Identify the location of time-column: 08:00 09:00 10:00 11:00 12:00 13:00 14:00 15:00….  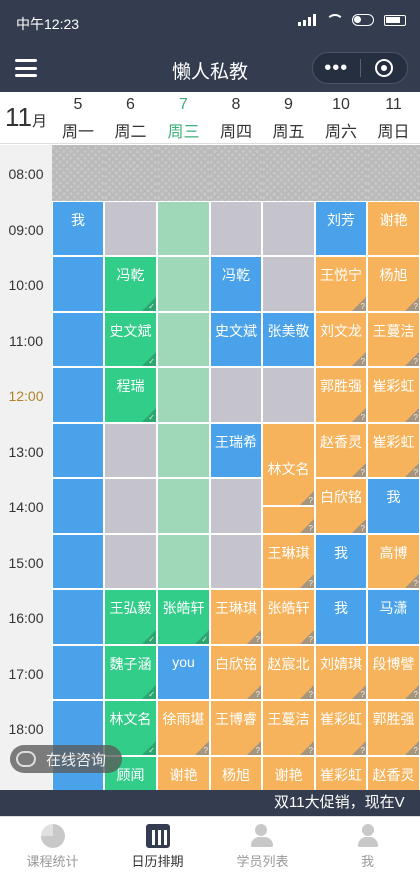
(26, 467).